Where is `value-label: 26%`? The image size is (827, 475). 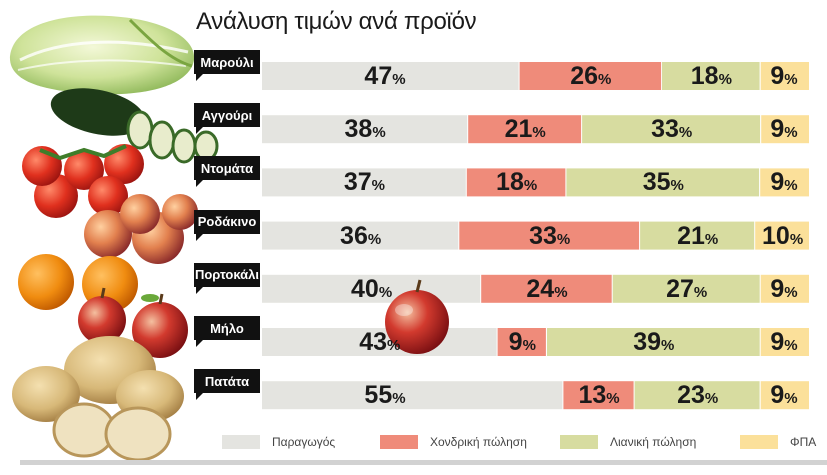 value-label: 26% is located at coordinates (590, 76).